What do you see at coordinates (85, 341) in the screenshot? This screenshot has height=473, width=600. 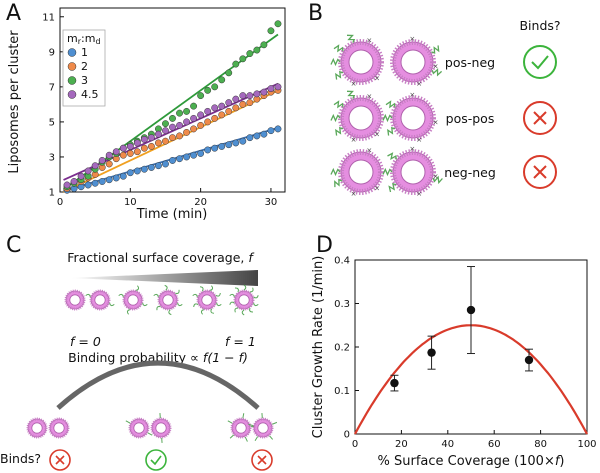 I see `f0-label: f = 0` at bounding box center [85, 341].